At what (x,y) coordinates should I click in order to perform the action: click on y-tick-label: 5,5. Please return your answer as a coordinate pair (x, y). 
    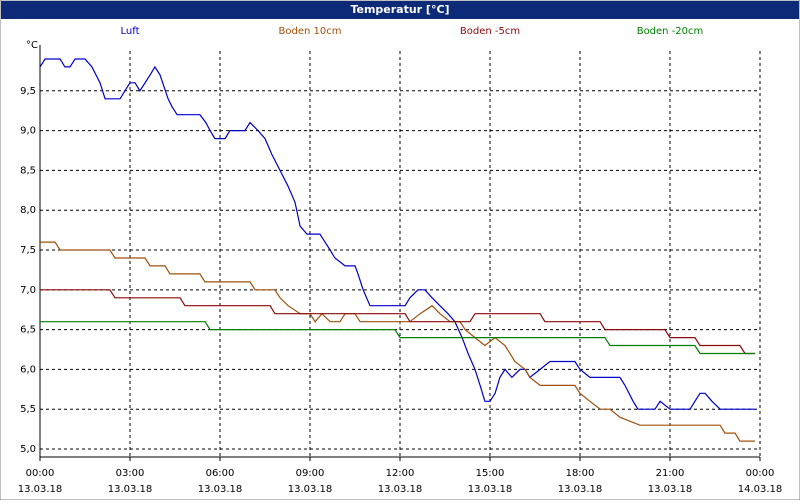
    Looking at the image, I should click on (28, 409).